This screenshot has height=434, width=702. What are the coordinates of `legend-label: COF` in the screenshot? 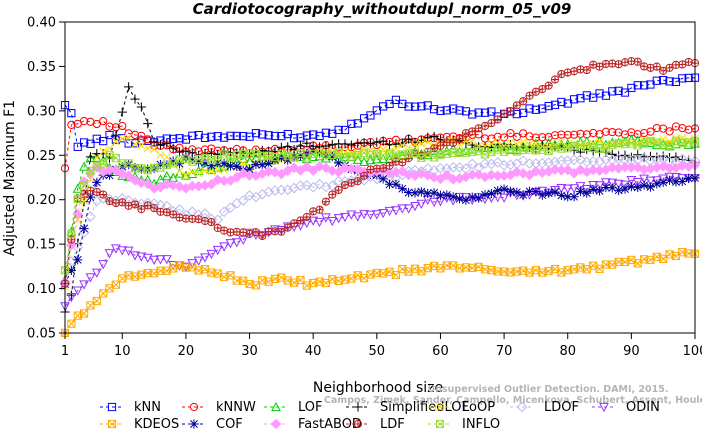 It's located at (229, 424).